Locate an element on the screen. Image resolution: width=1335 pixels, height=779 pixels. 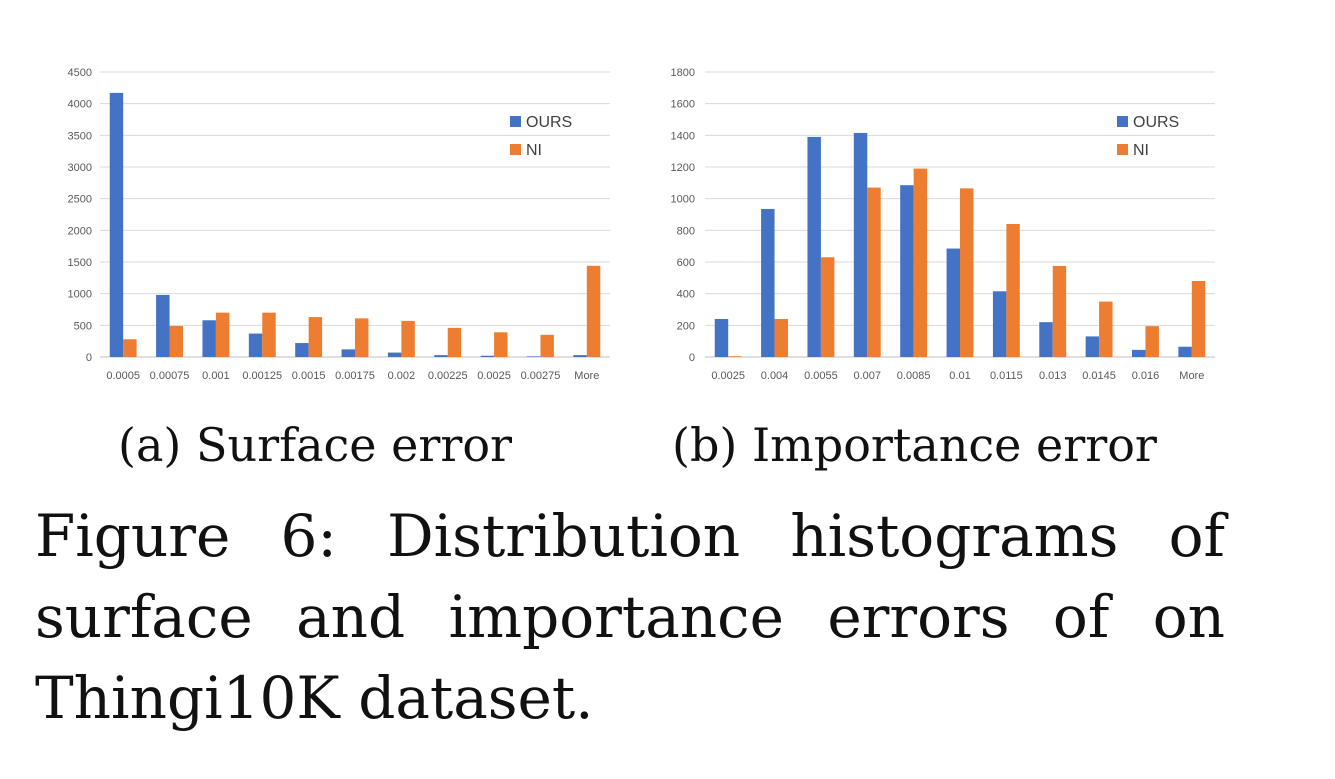
y-tick-label: 2500 is located at coordinates (80, 200).